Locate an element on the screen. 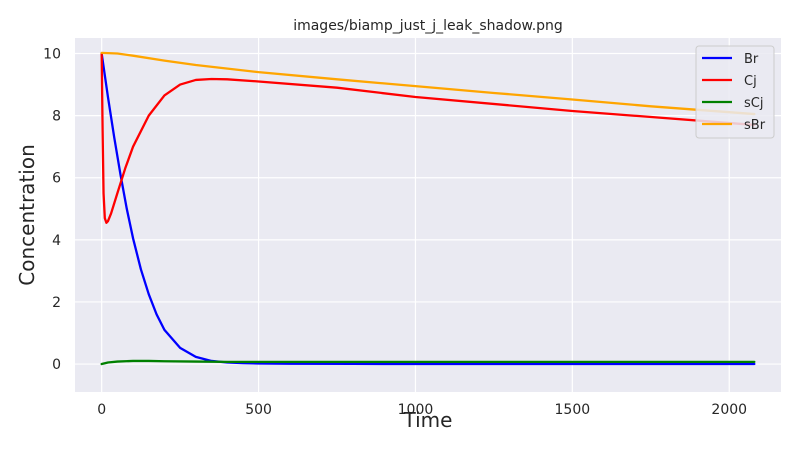 The width and height of the screenshot is (800, 450). series-line-scj is located at coordinates (428, 362).